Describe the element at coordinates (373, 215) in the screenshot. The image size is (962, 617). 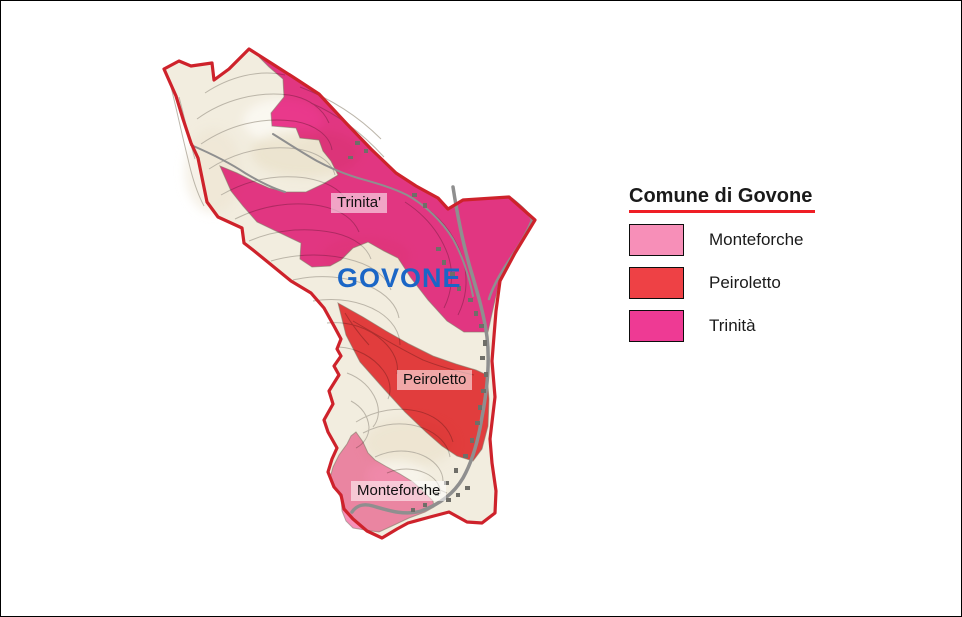
I see `ridge-road` at that location.